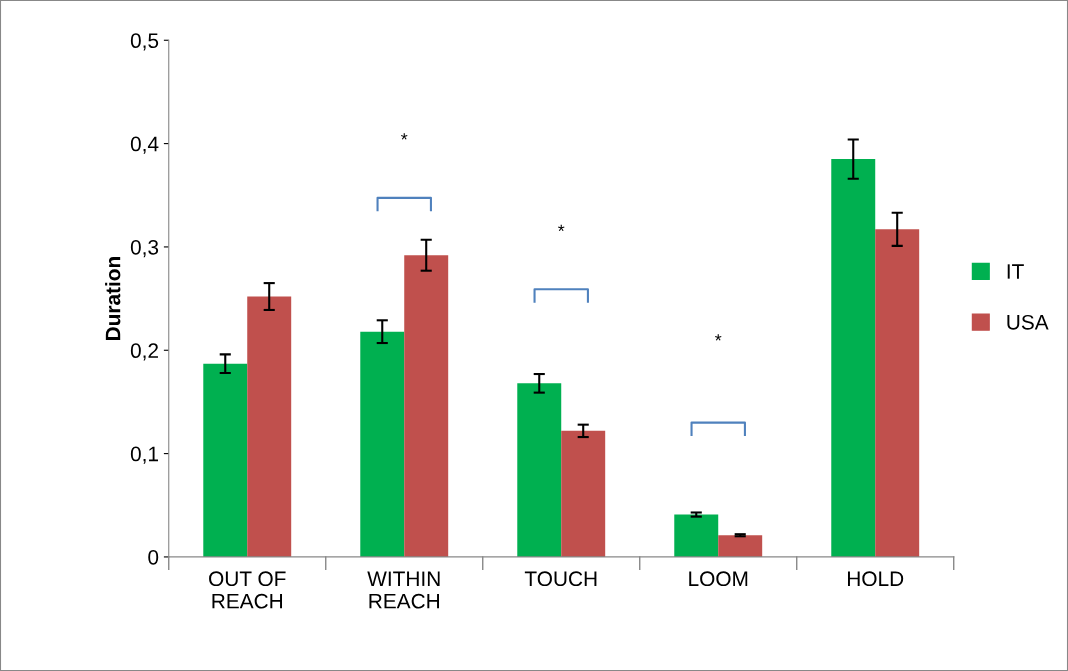 The width and height of the screenshot is (1068, 671). What do you see at coordinates (247, 590) in the screenshot?
I see `x-tick-label: OUT OF REACH` at bounding box center [247, 590].